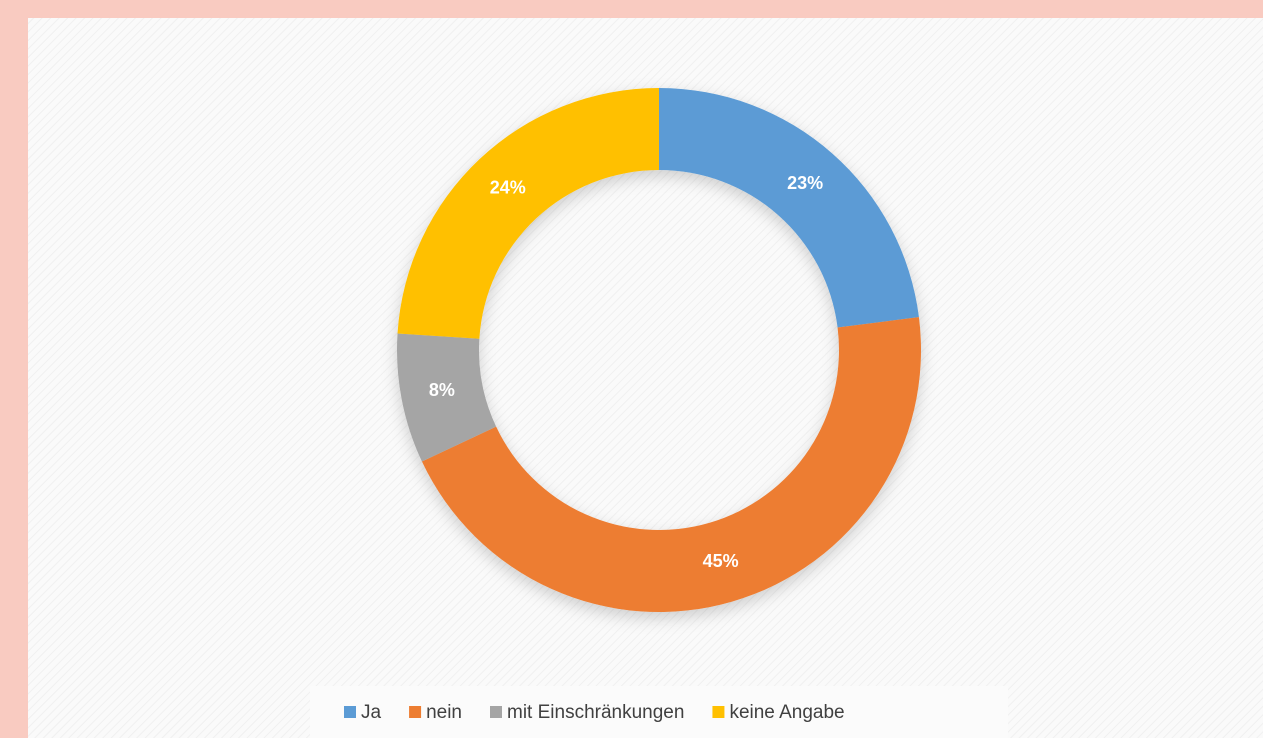 This screenshot has width=1263, height=738. What do you see at coordinates (805, 183) in the screenshot?
I see `data-label: 23%` at bounding box center [805, 183].